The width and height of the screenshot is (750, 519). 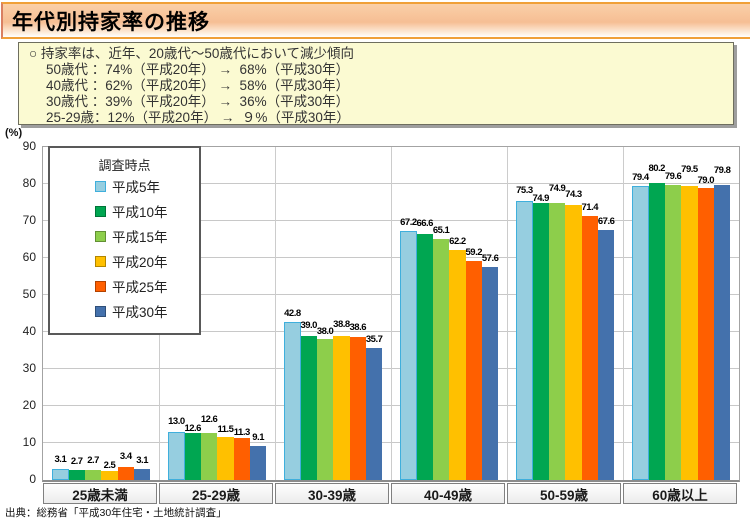 I want to click on bar-value-label: 71.4, so click(x=590, y=207).